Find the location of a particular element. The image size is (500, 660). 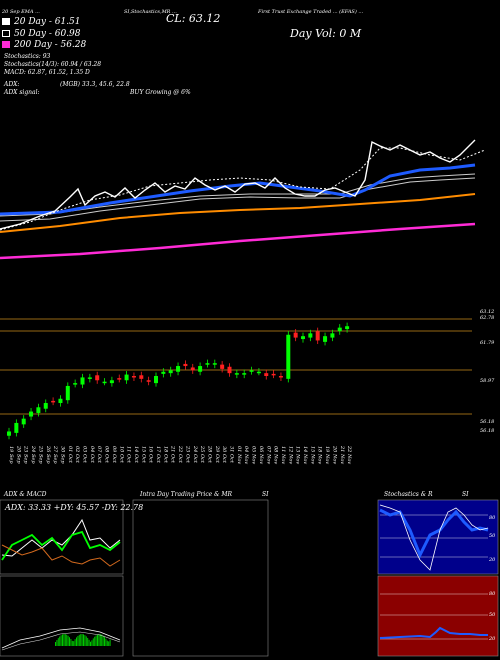

date-label: 13 Nov is located at coordinates (298, 455).